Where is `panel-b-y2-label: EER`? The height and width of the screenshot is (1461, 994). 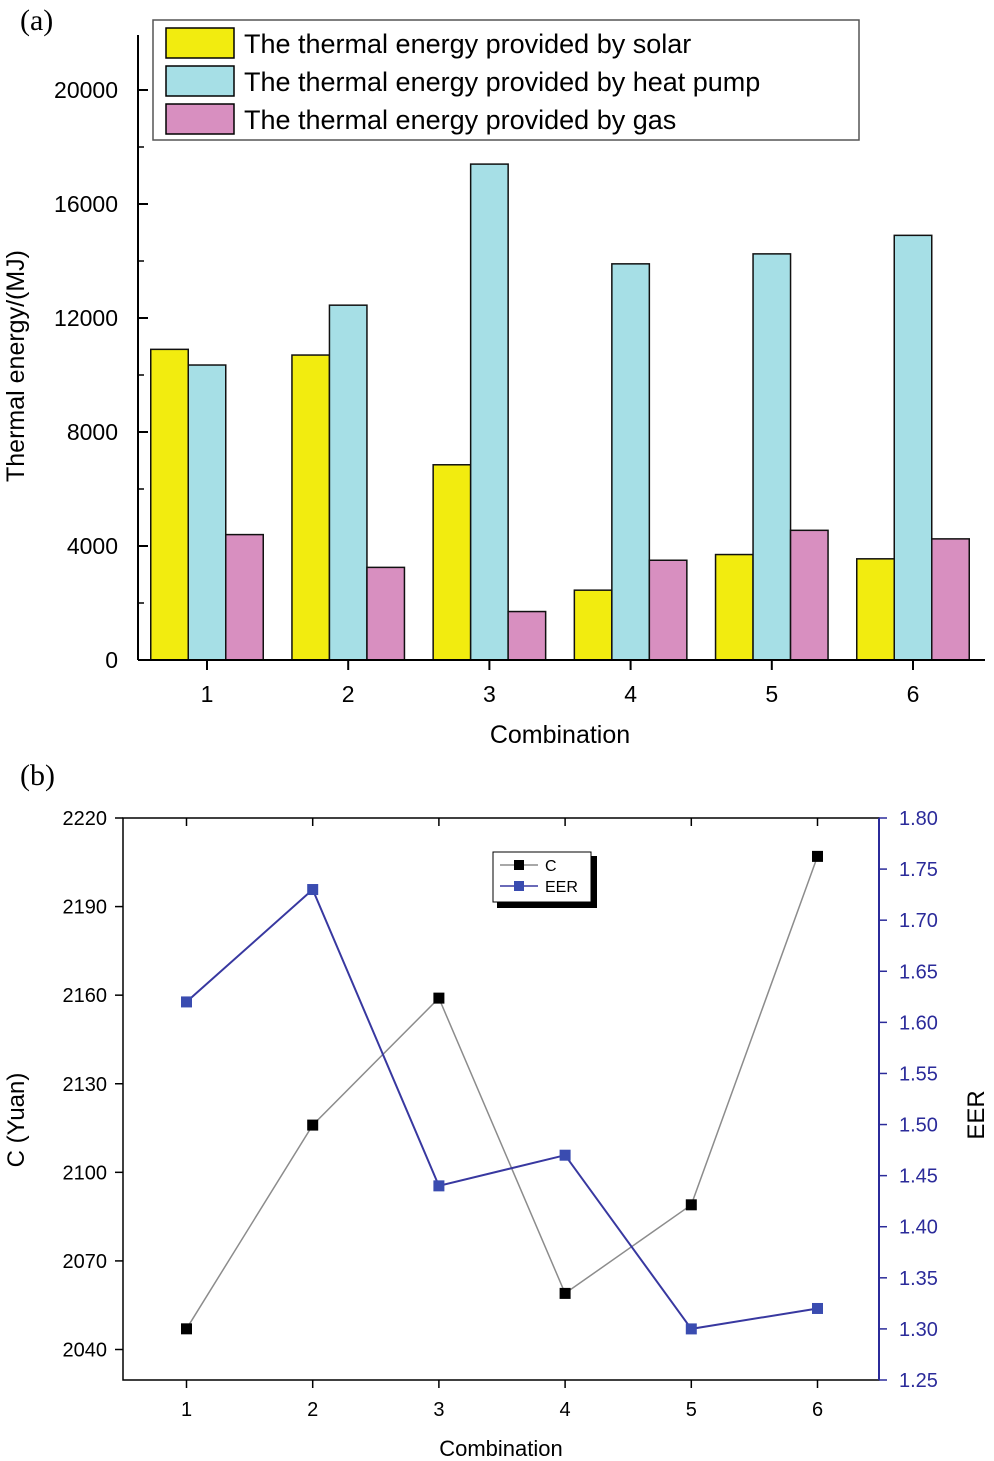
panel-b-y2-label: EER is located at coordinates (976, 1114).